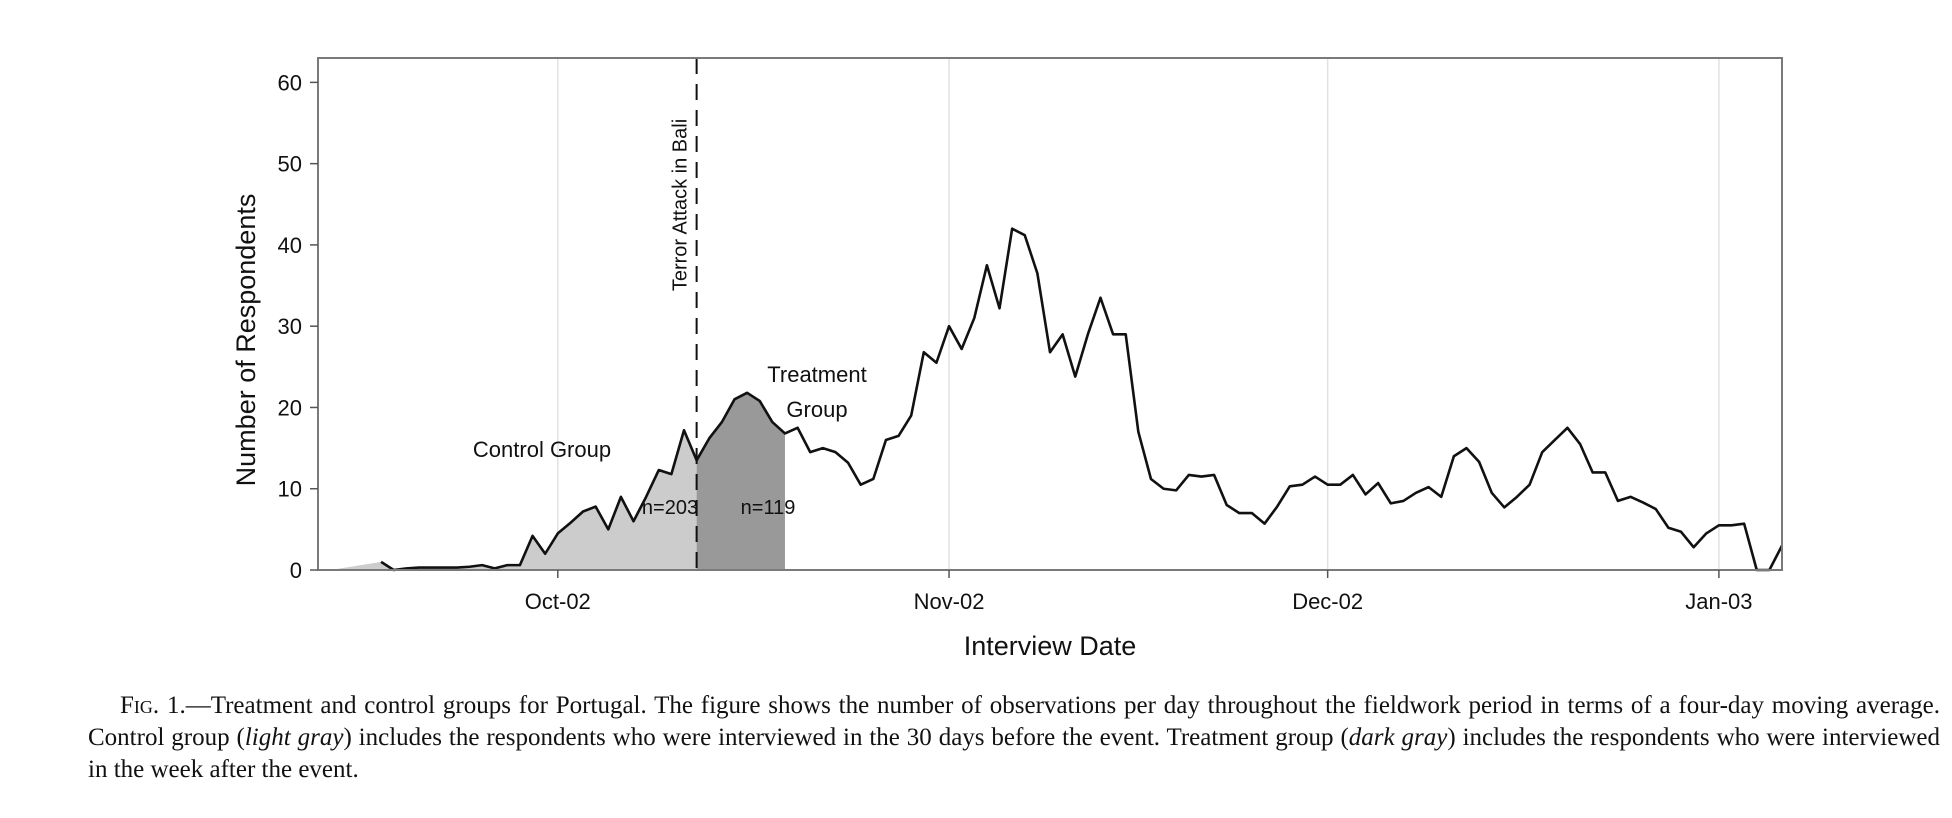 This screenshot has height=818, width=1952. What do you see at coordinates (542, 449) in the screenshot?
I see `control-group-label: Control Group` at bounding box center [542, 449].